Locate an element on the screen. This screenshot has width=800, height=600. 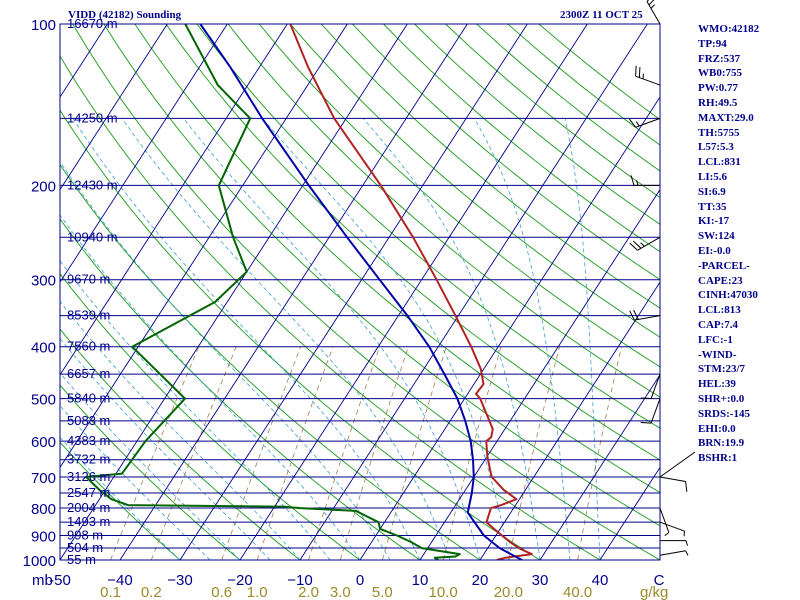
height-level-label: 998 m is located at coordinates (85, 534).